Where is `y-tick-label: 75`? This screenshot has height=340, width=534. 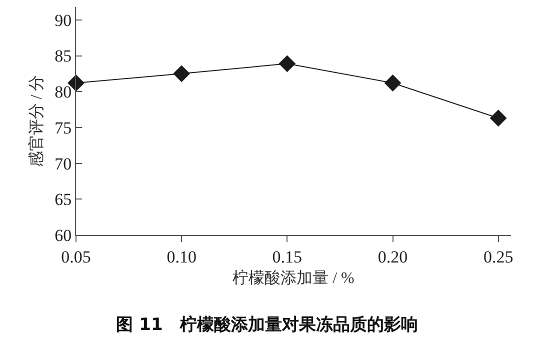
y-tick-label: 75 is located at coordinates (63, 128).